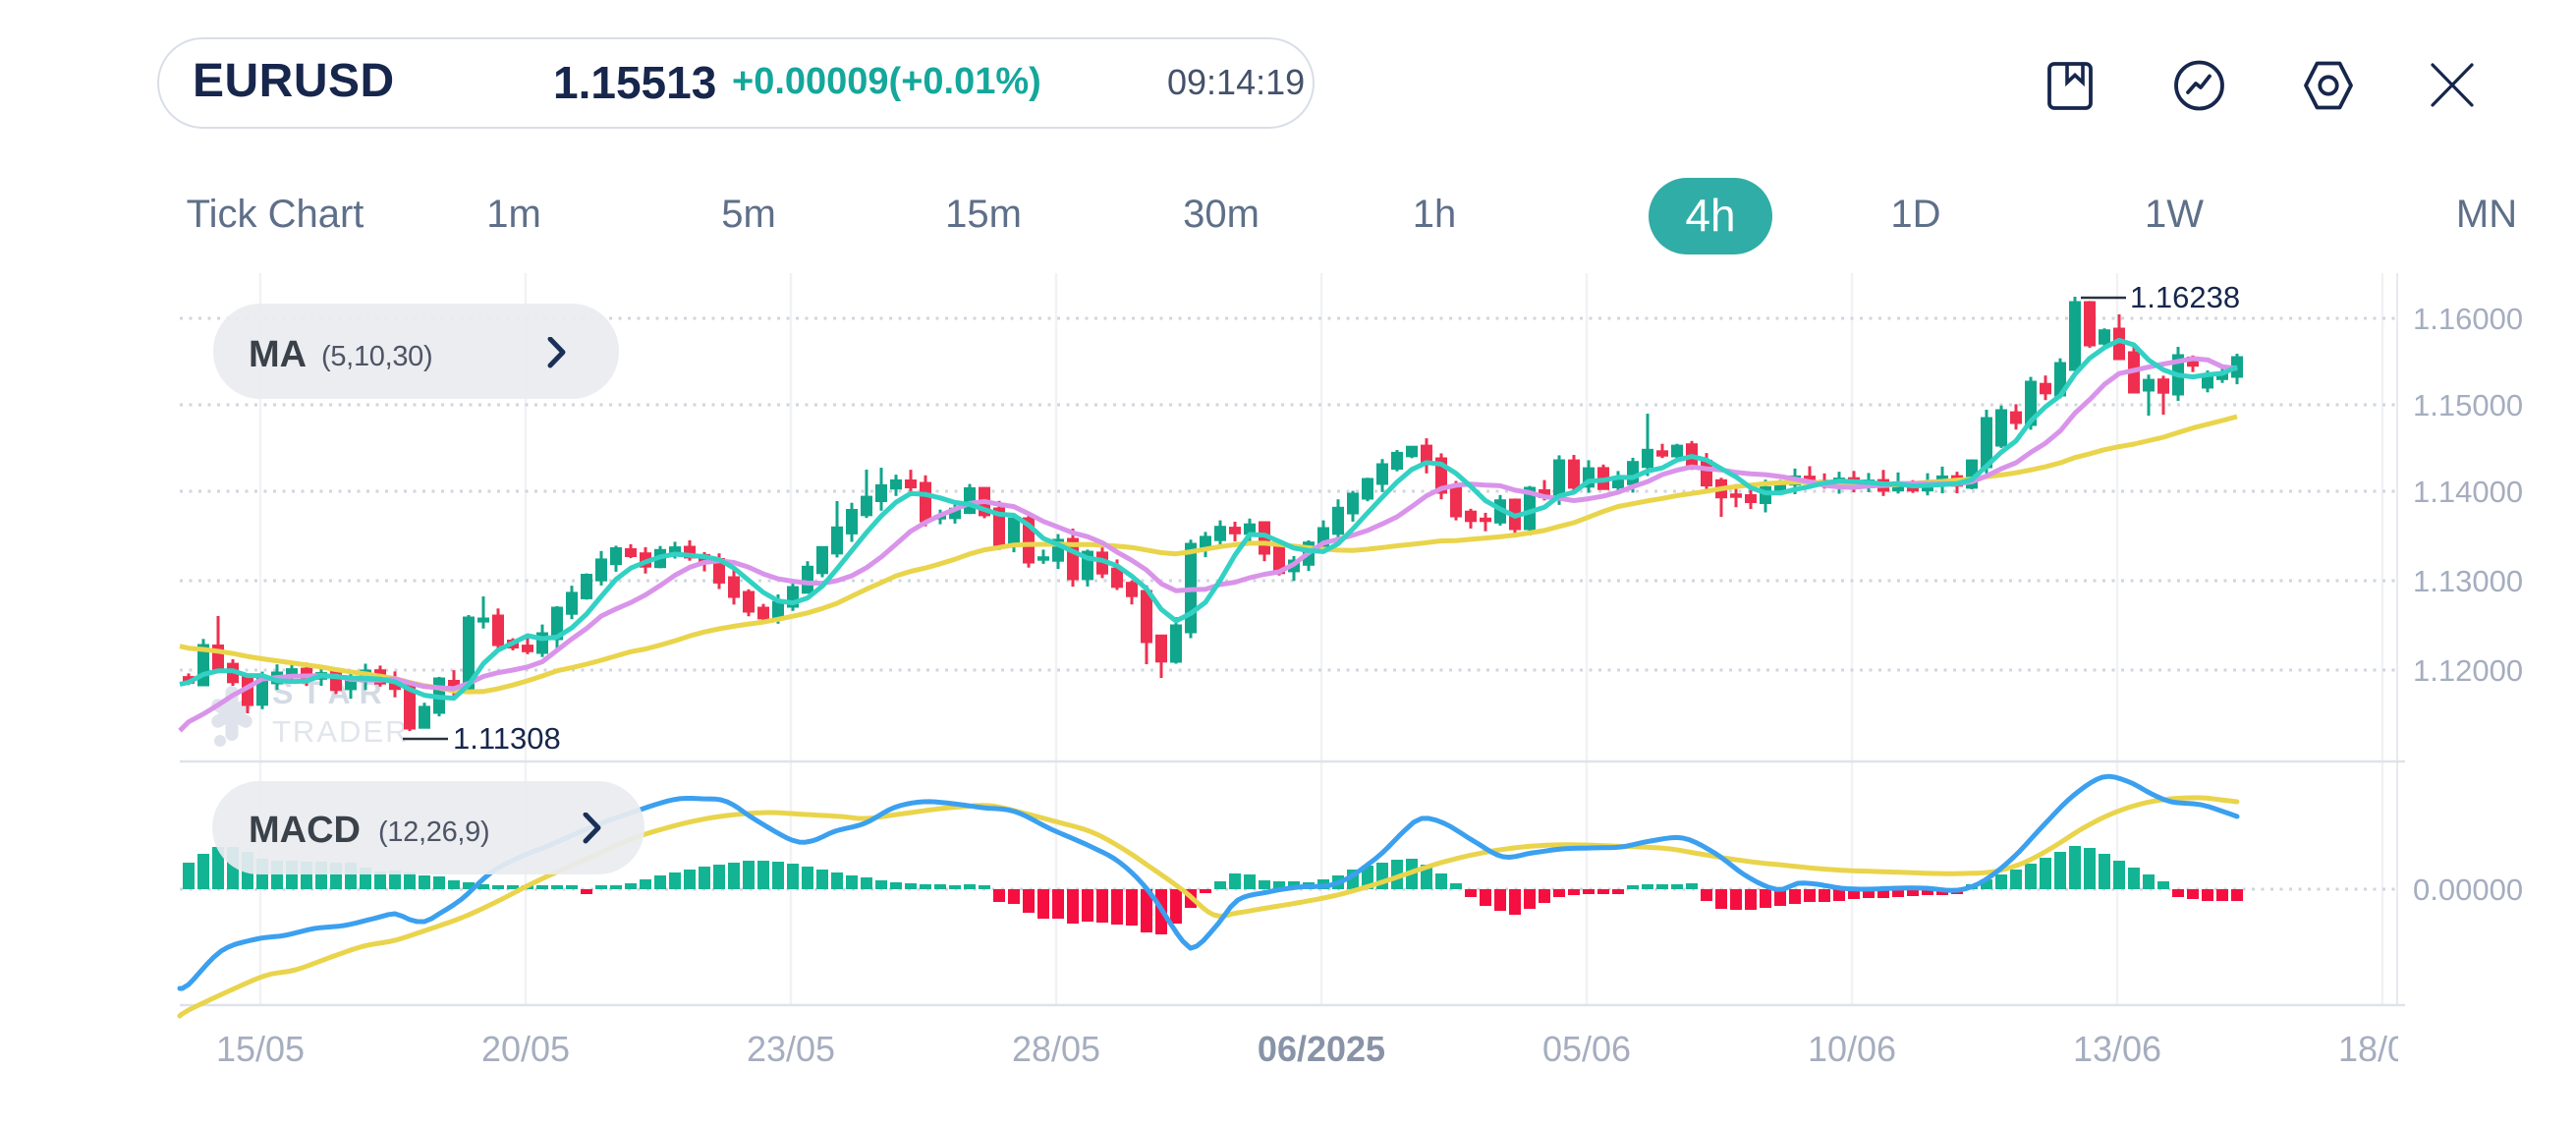  What do you see at coordinates (1321, 1049) in the screenshot?
I see `svg-text: 06/2025` at bounding box center [1321, 1049].